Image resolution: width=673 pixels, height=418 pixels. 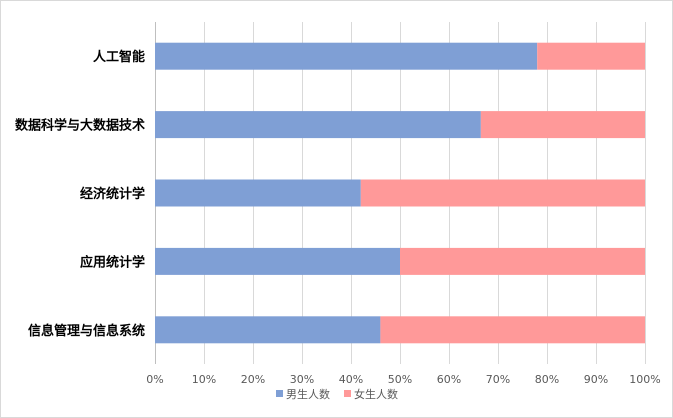 I want to click on legend-swatch-female, so click(x=347, y=393).